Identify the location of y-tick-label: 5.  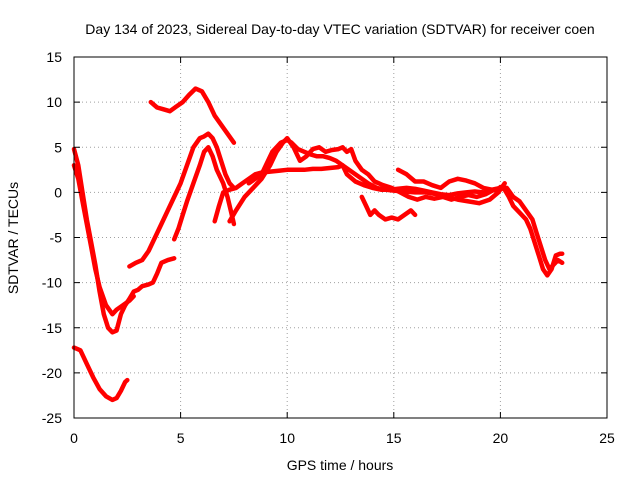
(58, 147).